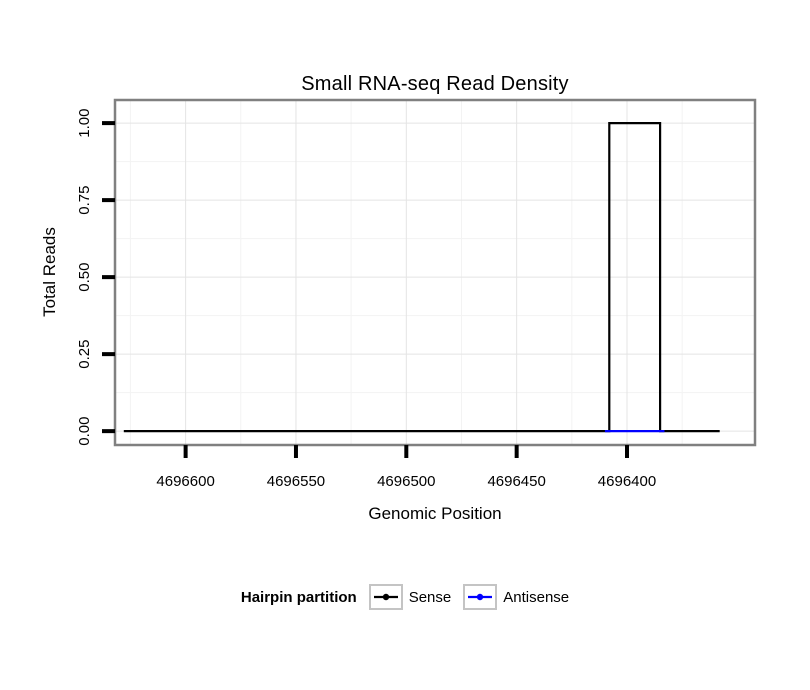 Image resolution: width=810 pixels, height=690 pixels. Describe the element at coordinates (84, 122) in the screenshot. I see `svg-text: 1.00` at that location.